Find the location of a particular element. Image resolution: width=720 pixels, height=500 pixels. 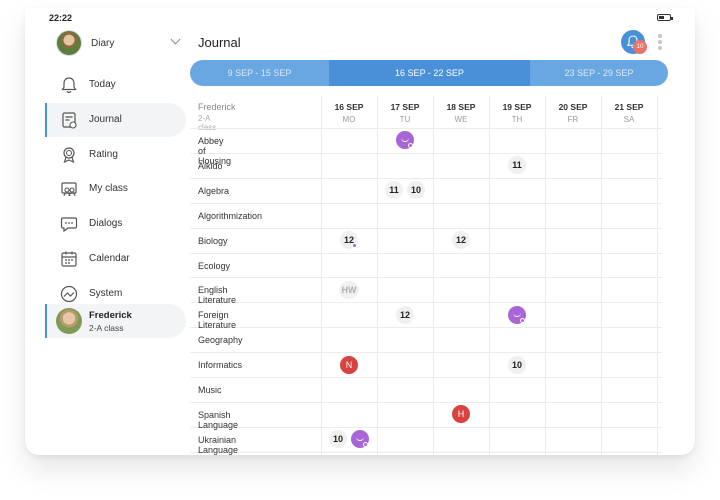

day-of-week: TH is located at coordinates (517, 119).